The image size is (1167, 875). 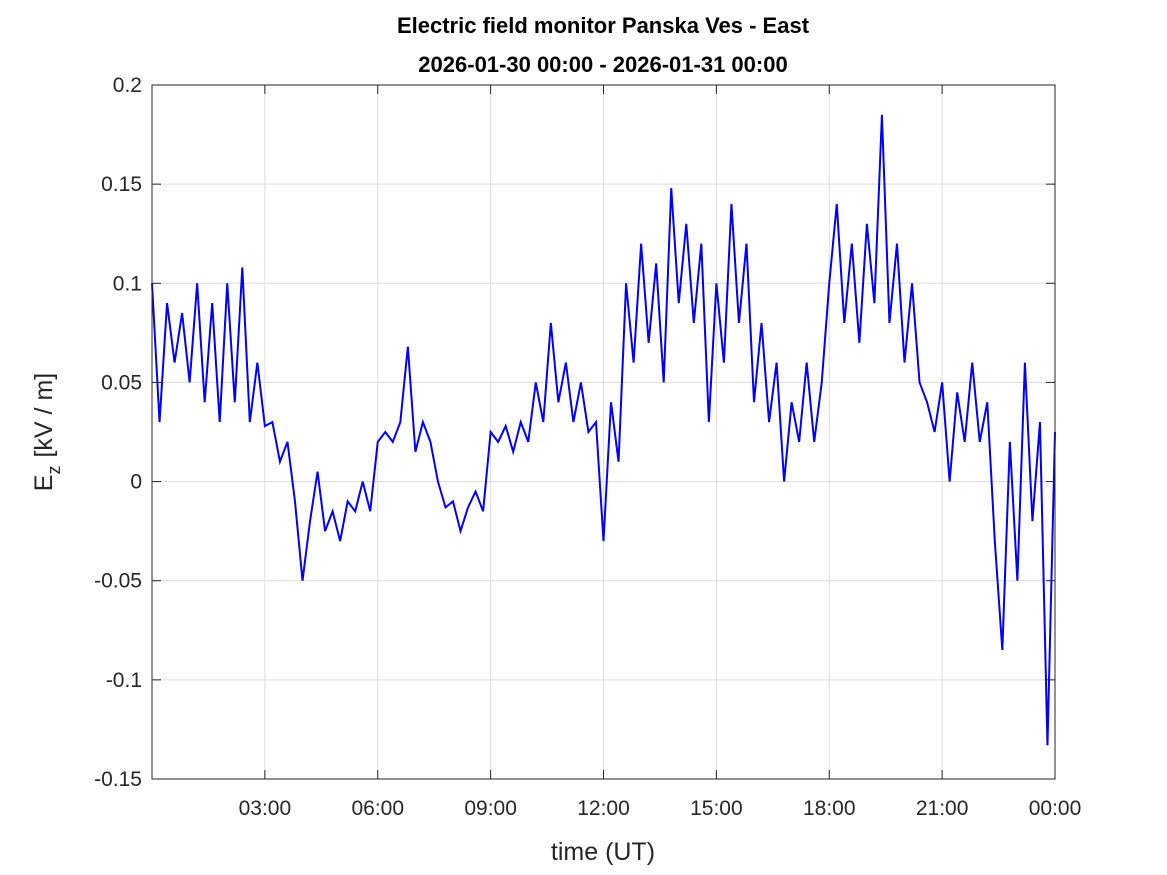 What do you see at coordinates (716, 808) in the screenshot?
I see `x-tick-label: 15:00` at bounding box center [716, 808].